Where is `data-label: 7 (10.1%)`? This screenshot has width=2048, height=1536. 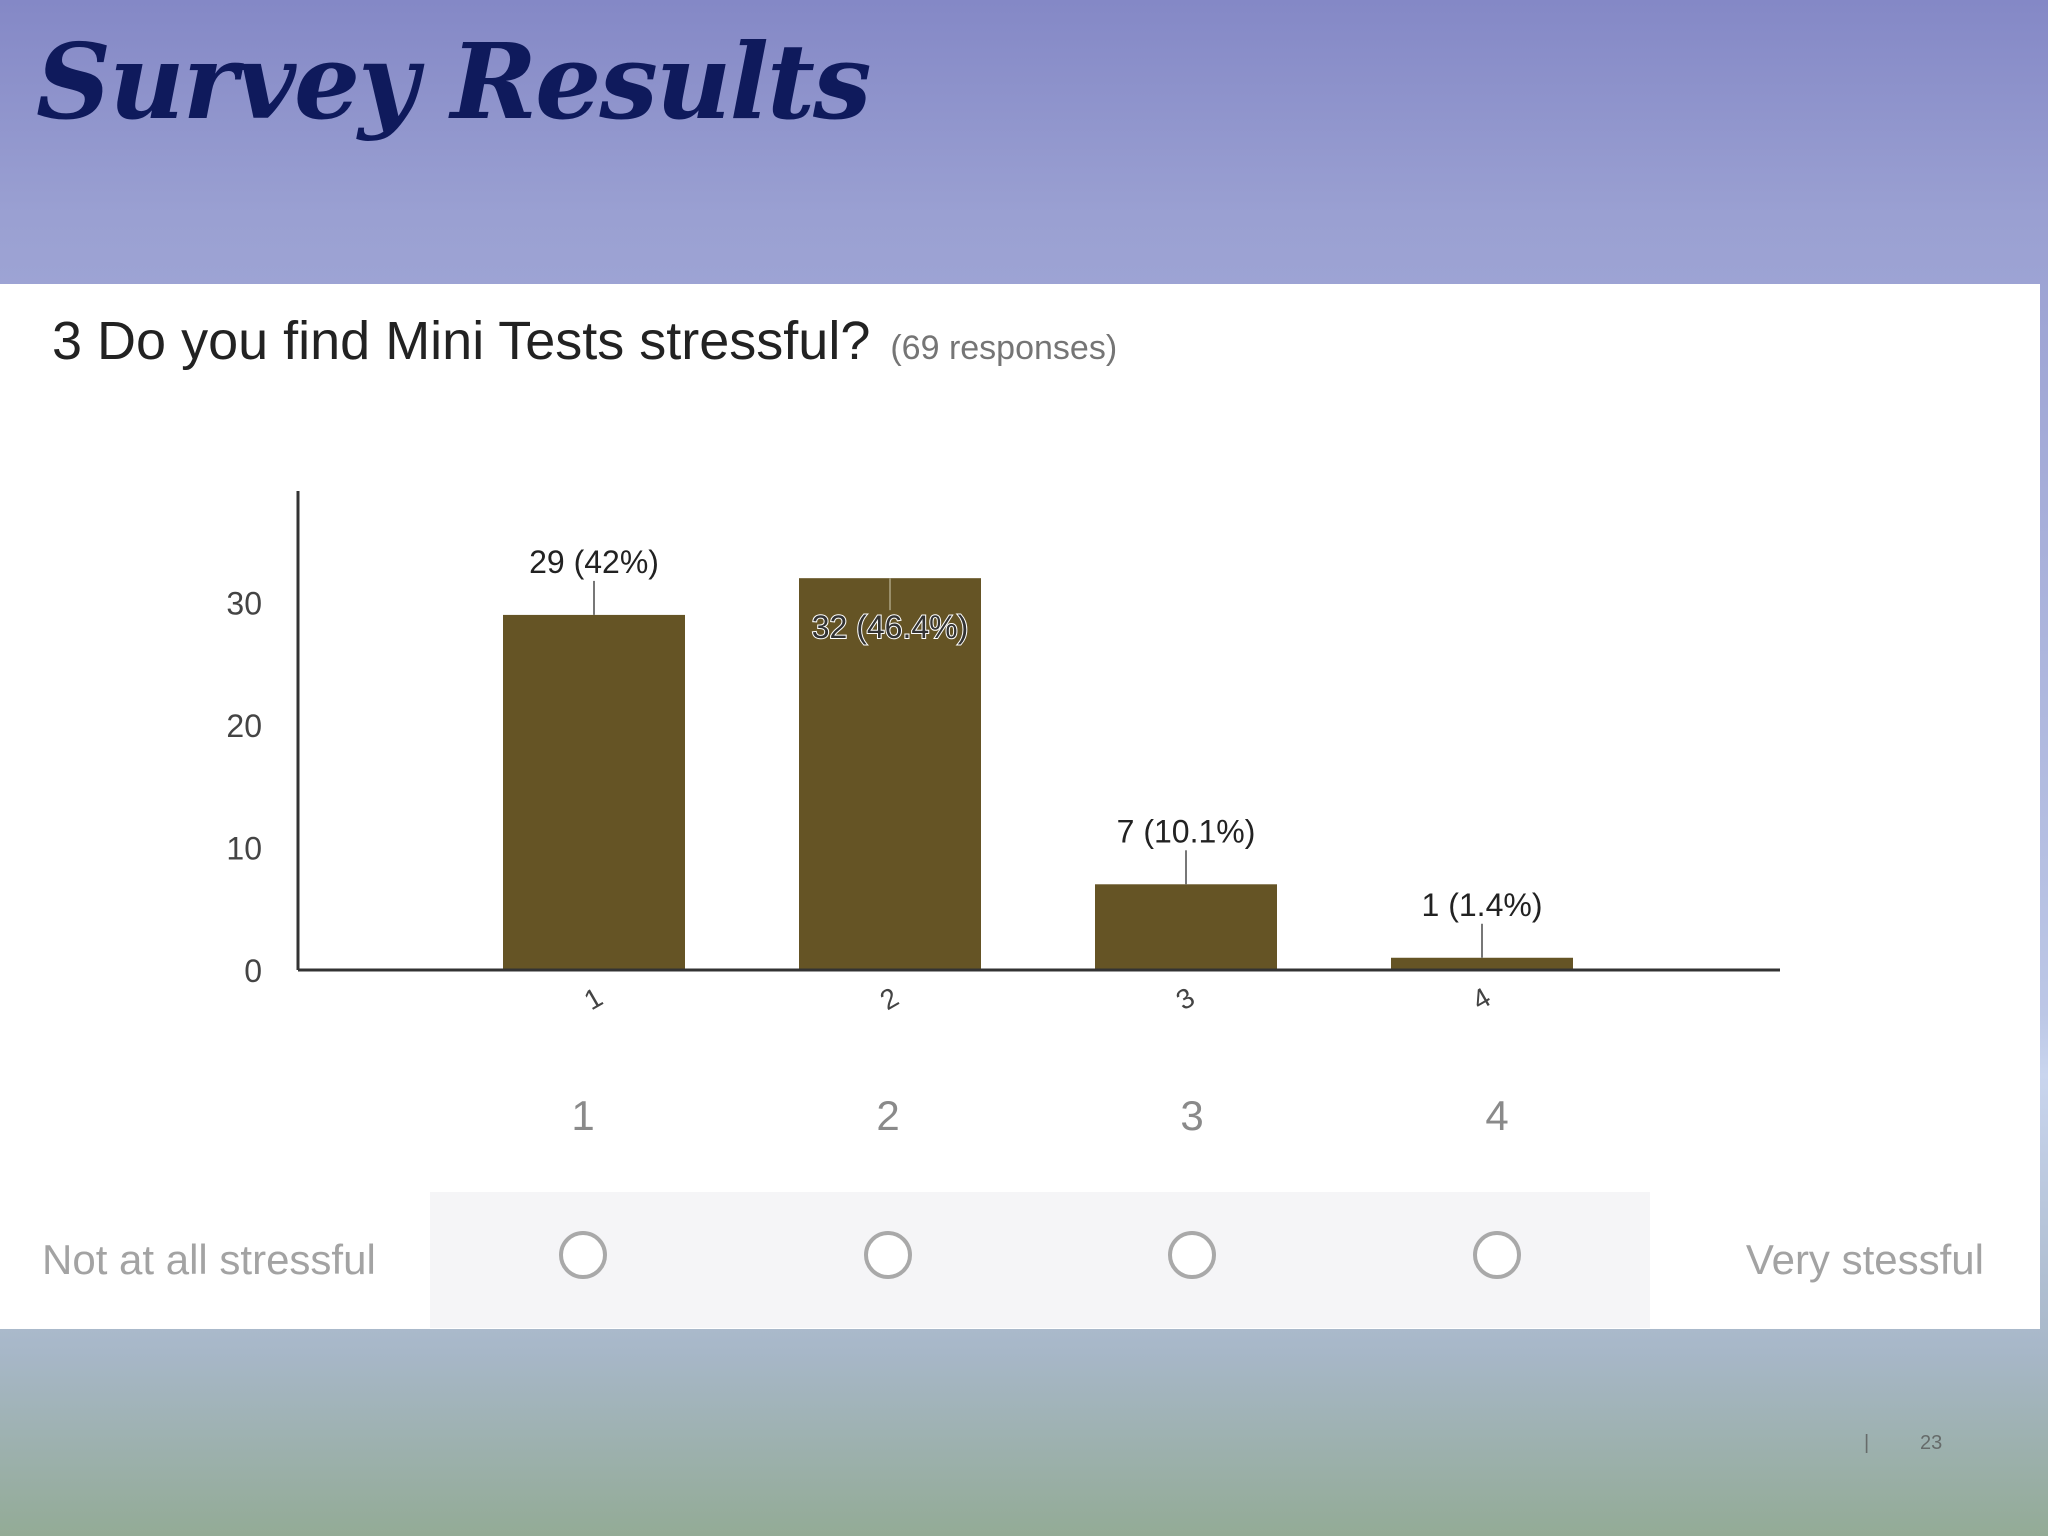
data-label: 7 (10.1%) is located at coordinates (1186, 831).